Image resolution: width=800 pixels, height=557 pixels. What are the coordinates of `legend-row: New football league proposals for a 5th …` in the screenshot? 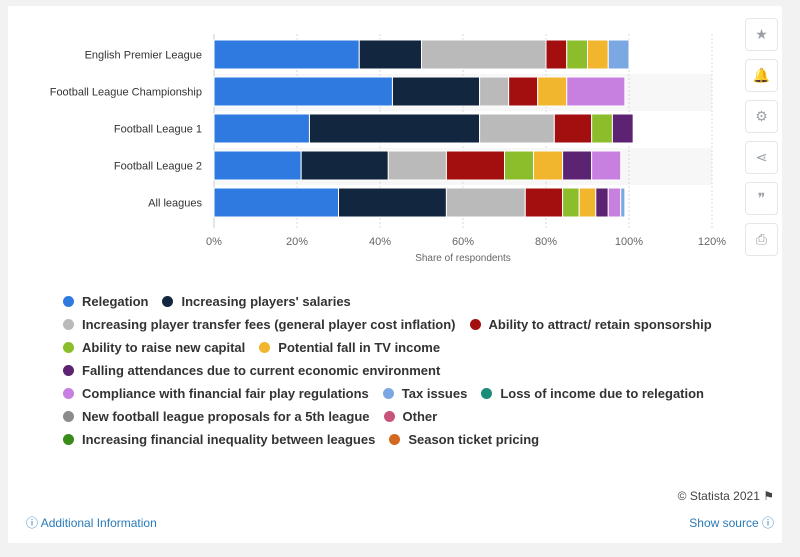 It's located at (413, 416).